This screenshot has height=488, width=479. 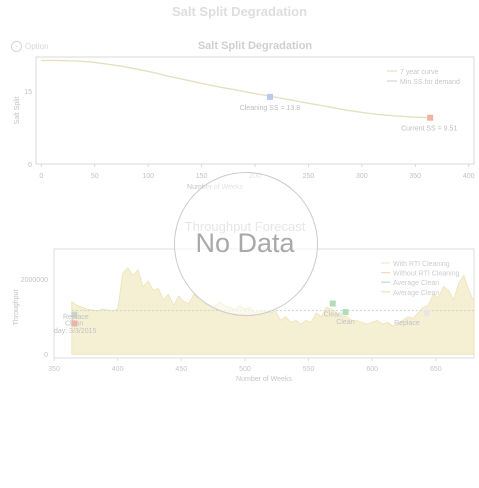 What do you see at coordinates (28, 92) in the screenshot?
I see `y-tick-label: 15` at bounding box center [28, 92].